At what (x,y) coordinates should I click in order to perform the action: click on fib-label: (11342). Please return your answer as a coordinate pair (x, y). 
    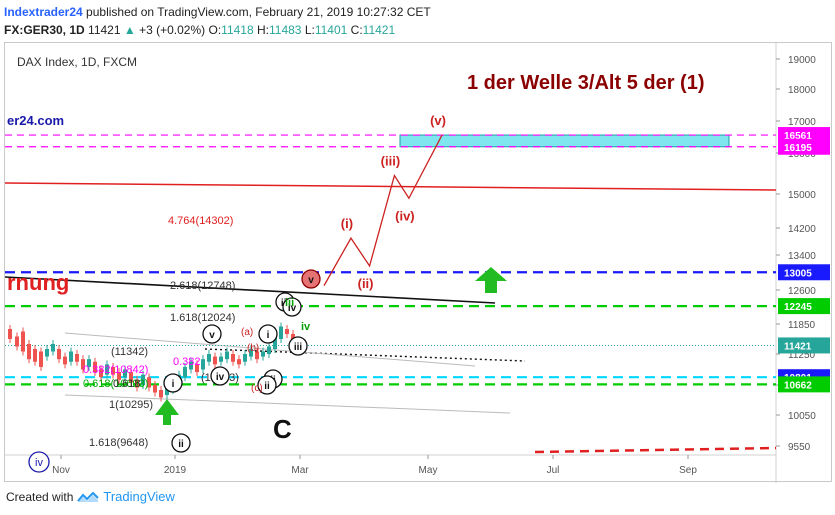
    Looking at the image, I should click on (129, 352).